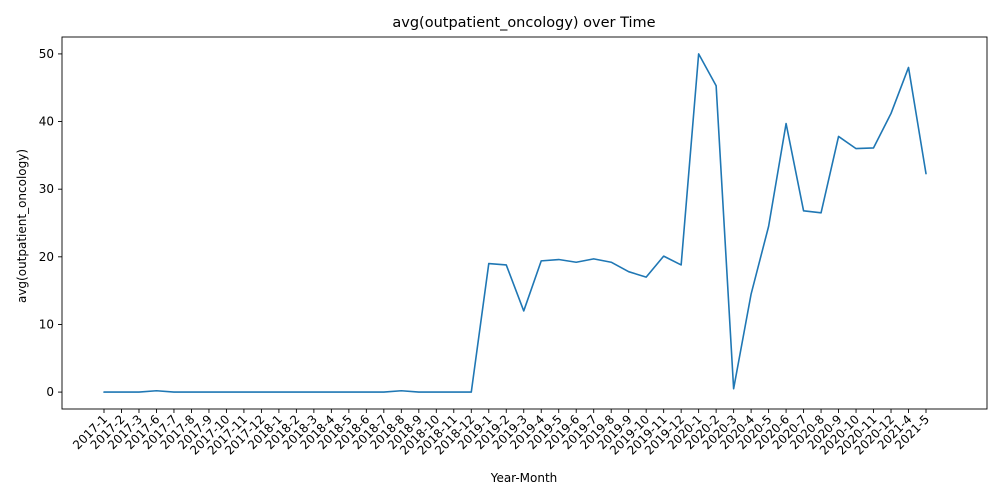  I want to click on y-tick-label: 40, so click(46, 122).